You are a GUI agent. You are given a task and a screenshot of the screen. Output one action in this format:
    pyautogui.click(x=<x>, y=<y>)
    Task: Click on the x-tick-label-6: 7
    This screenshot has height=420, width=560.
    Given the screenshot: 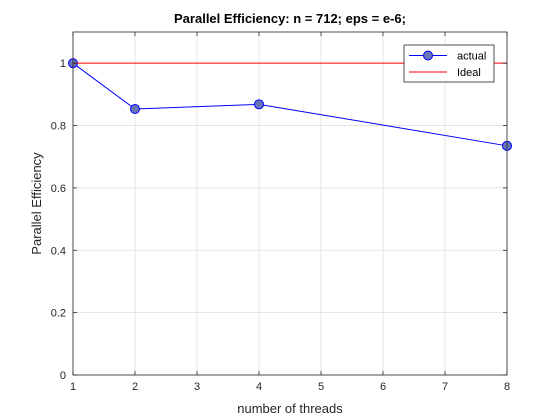 What is the action you would take?
    pyautogui.click(x=445, y=387)
    